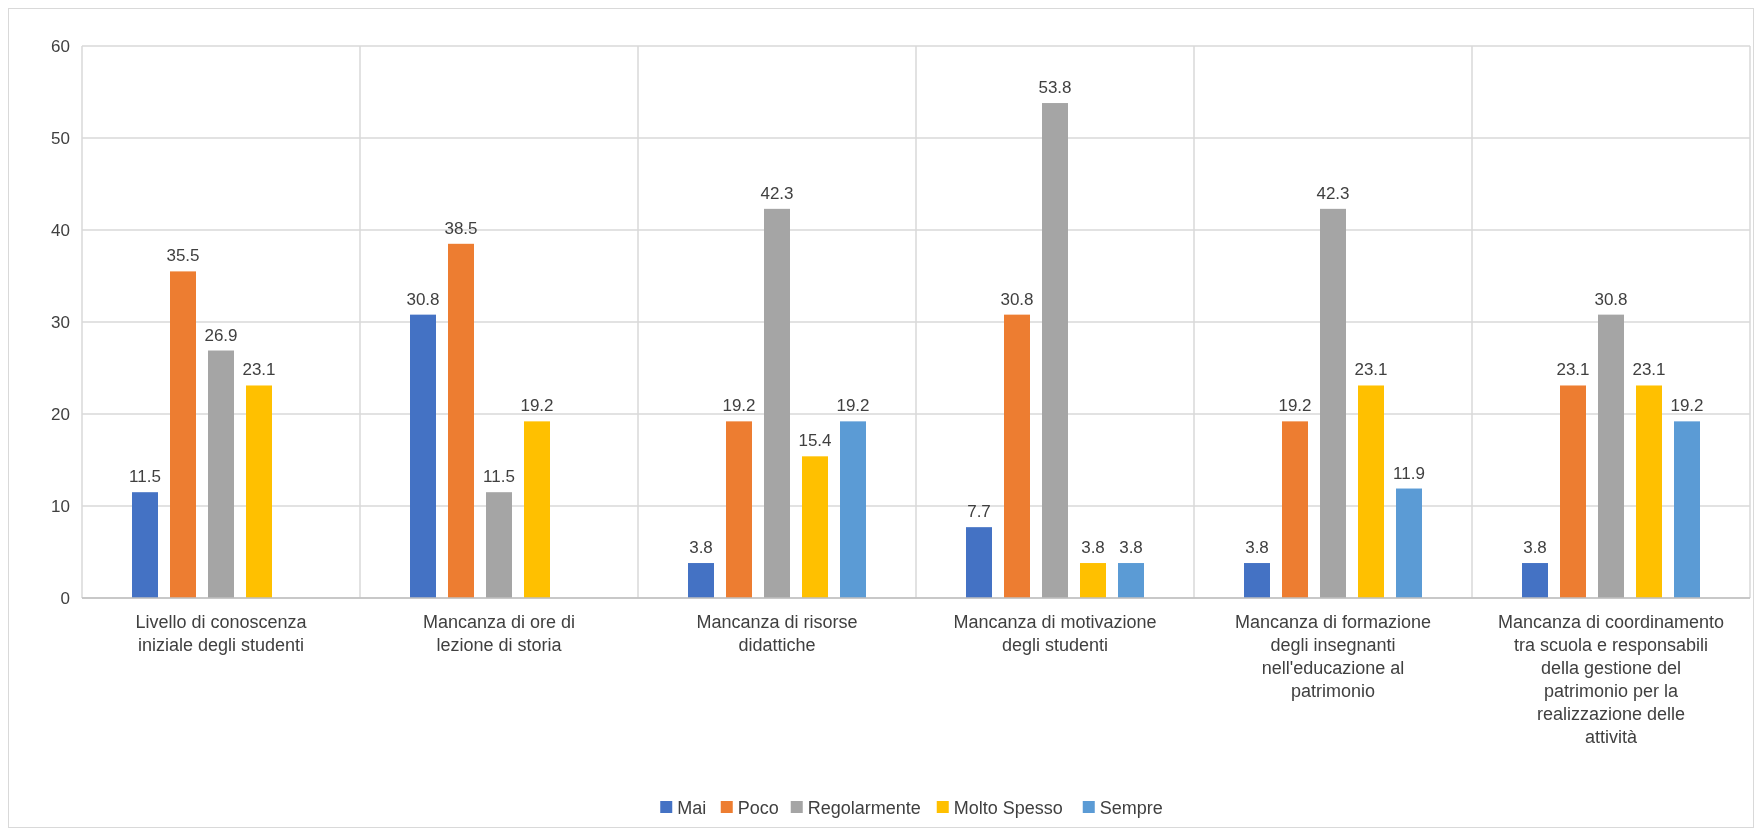 Image resolution: width=1764 pixels, height=838 pixels. I want to click on x-tick-label: Livello di conoscenza iniziale degli studenti, so click(221, 633).